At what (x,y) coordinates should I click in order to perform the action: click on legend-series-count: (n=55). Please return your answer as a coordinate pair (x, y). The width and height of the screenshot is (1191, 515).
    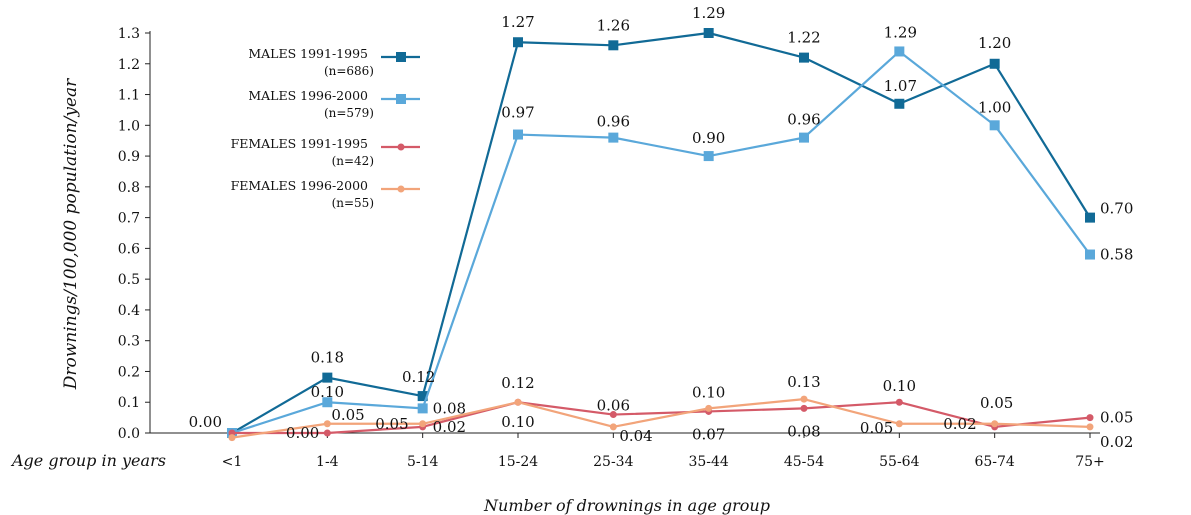
    Looking at the image, I should click on (353, 203).